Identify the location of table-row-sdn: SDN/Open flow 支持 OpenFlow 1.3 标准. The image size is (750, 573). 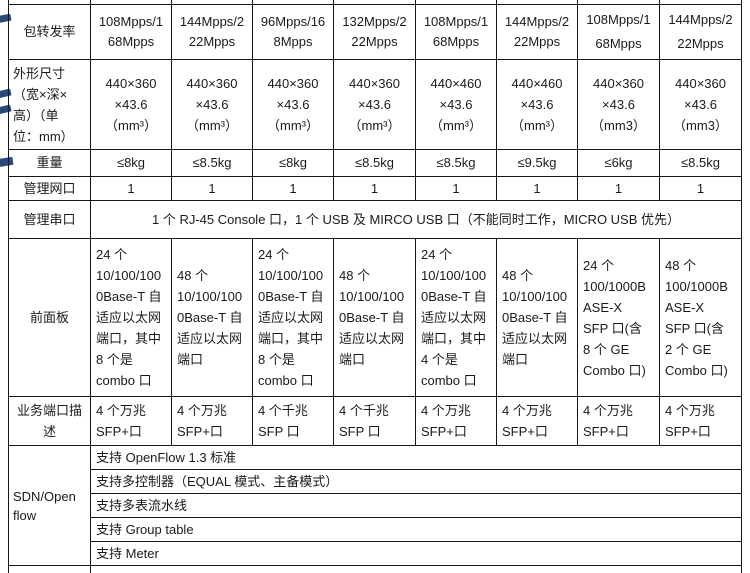
(375, 458).